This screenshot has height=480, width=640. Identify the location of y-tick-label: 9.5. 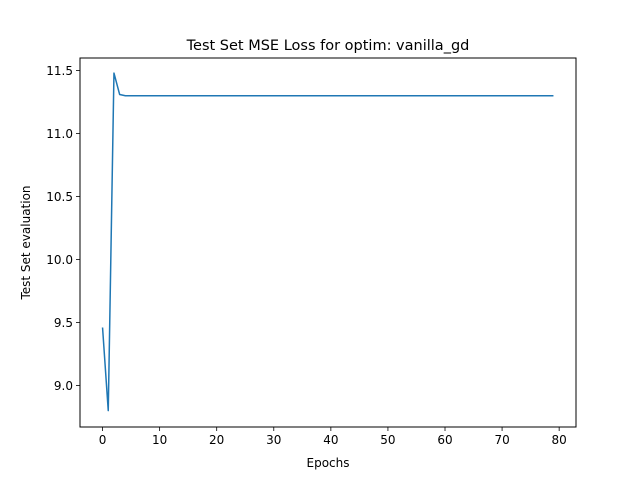
(63, 323).